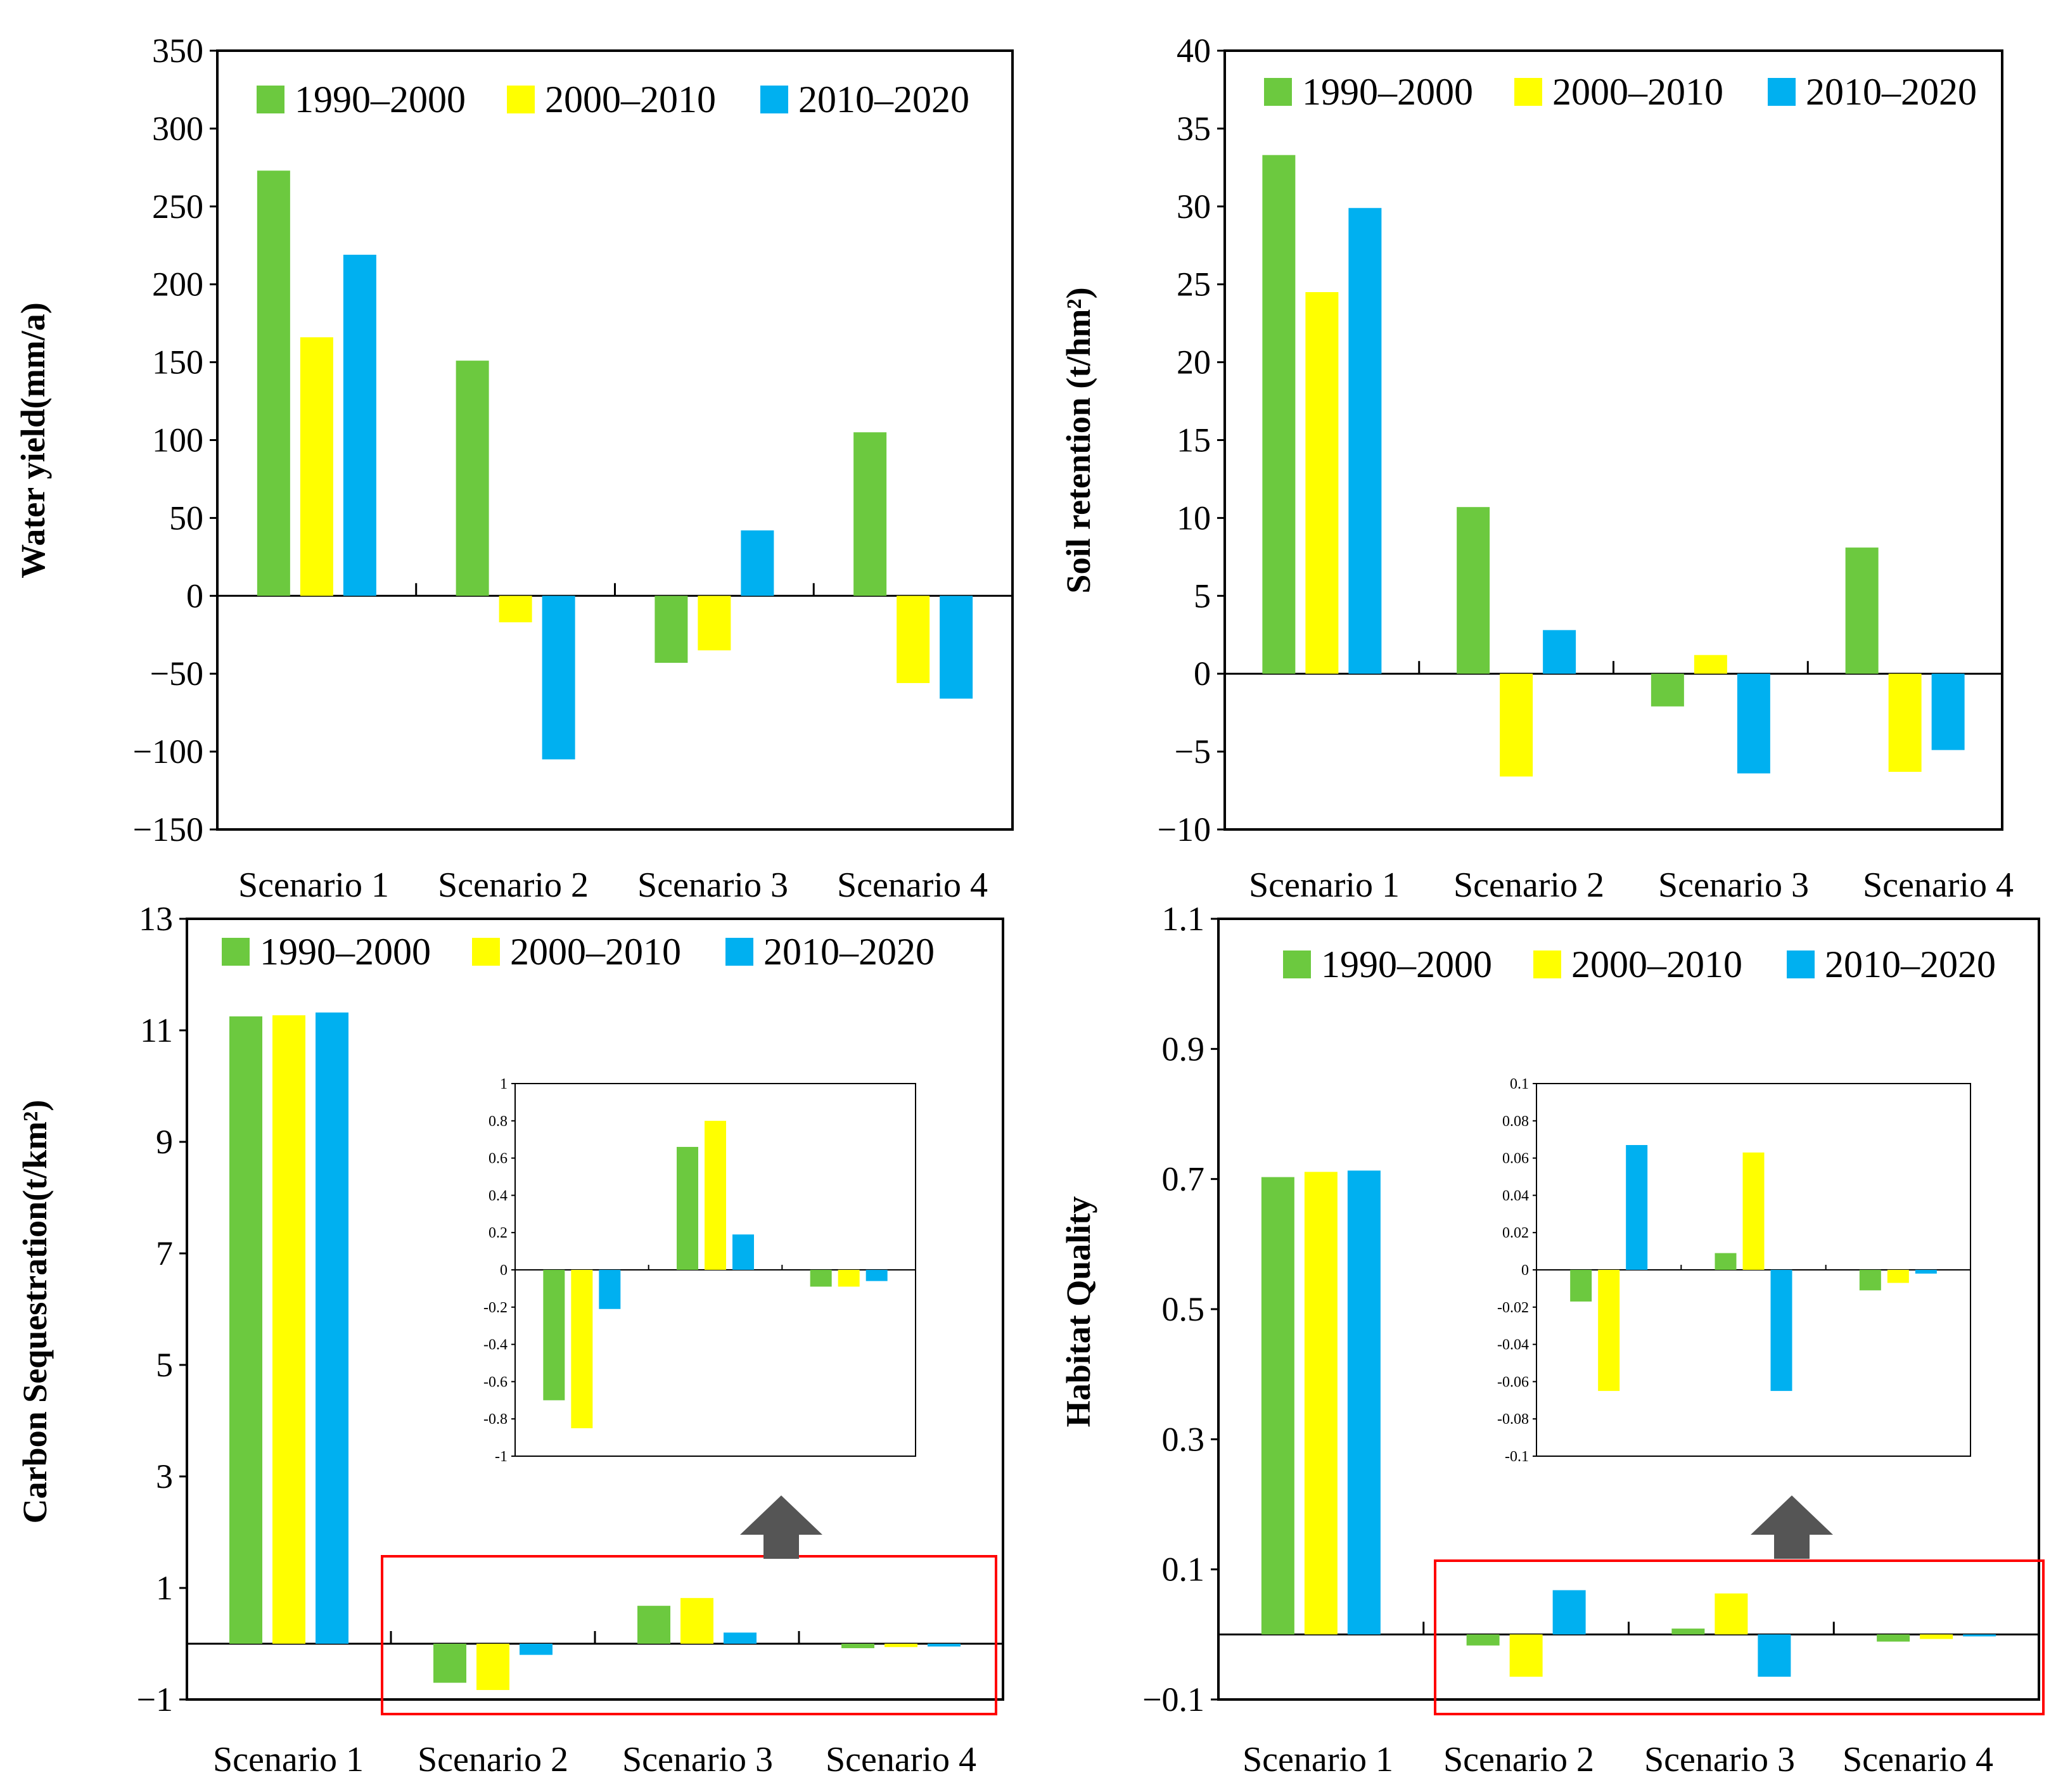 Image resolution: width=2063 pixels, height=1792 pixels. What do you see at coordinates (176, 674) in the screenshot?
I see `y-tick-label: −50` at bounding box center [176, 674].